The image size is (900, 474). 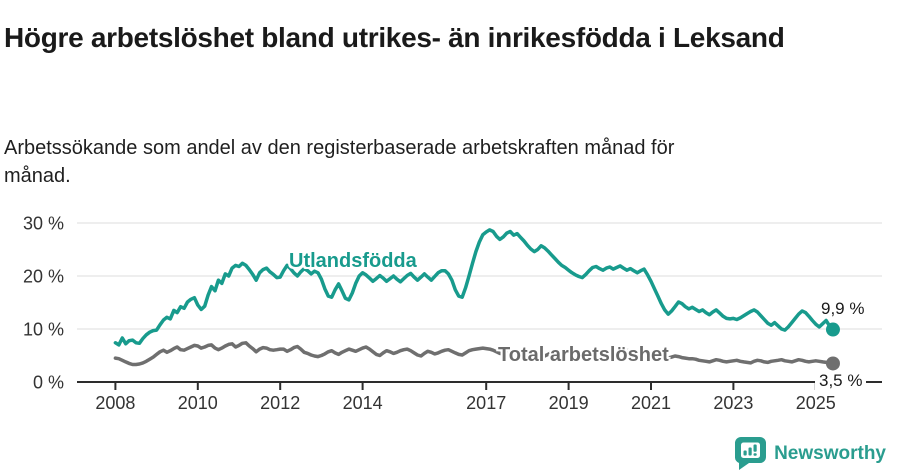 What do you see at coordinates (115, 403) in the screenshot?
I see `x-tick-label: 2008` at bounding box center [115, 403].